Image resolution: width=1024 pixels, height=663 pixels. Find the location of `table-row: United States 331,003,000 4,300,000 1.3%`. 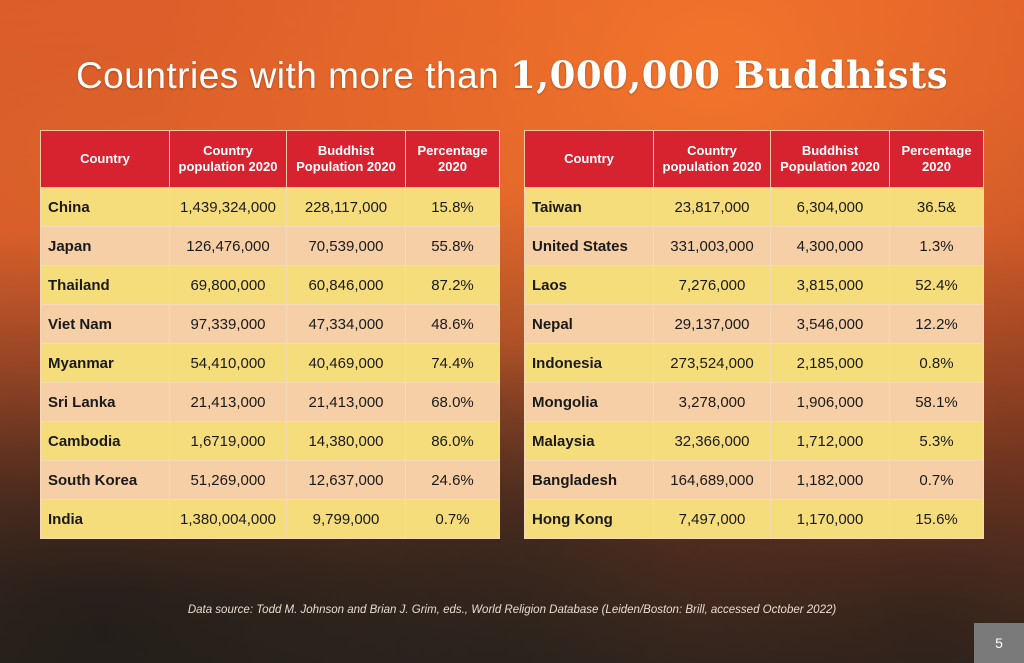

table-row: United States 331,003,000 4,300,000 1.3% is located at coordinates (754, 246).